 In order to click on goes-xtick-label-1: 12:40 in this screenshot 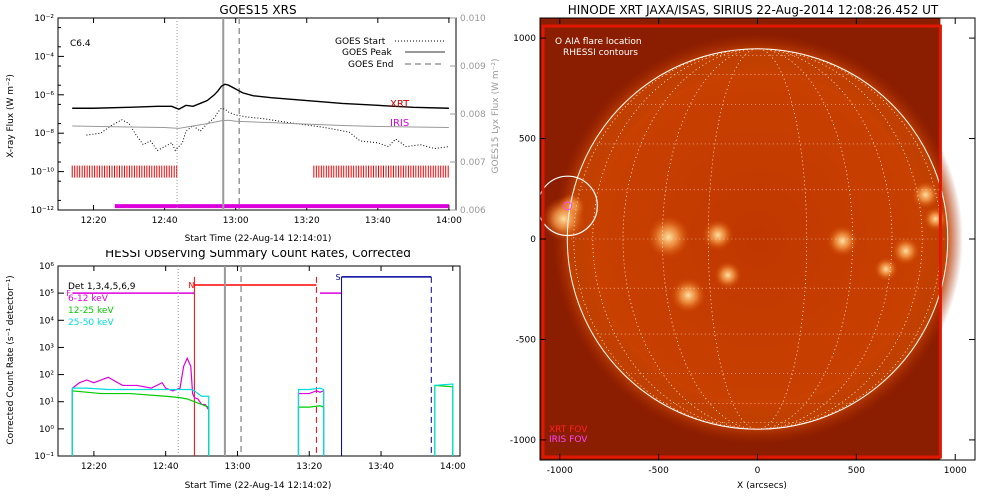, I will do `click(165, 221)`.